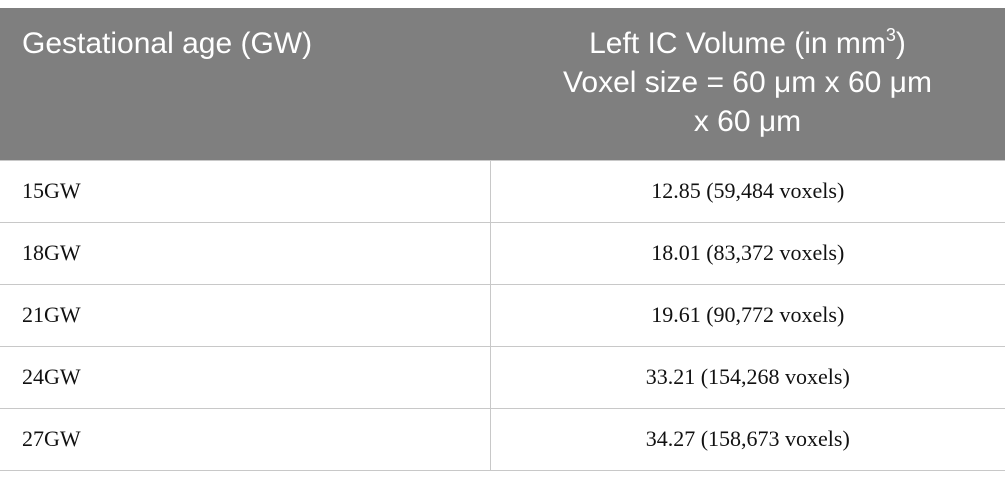  What do you see at coordinates (890, 35) in the screenshot?
I see `superscript: 3` at bounding box center [890, 35].